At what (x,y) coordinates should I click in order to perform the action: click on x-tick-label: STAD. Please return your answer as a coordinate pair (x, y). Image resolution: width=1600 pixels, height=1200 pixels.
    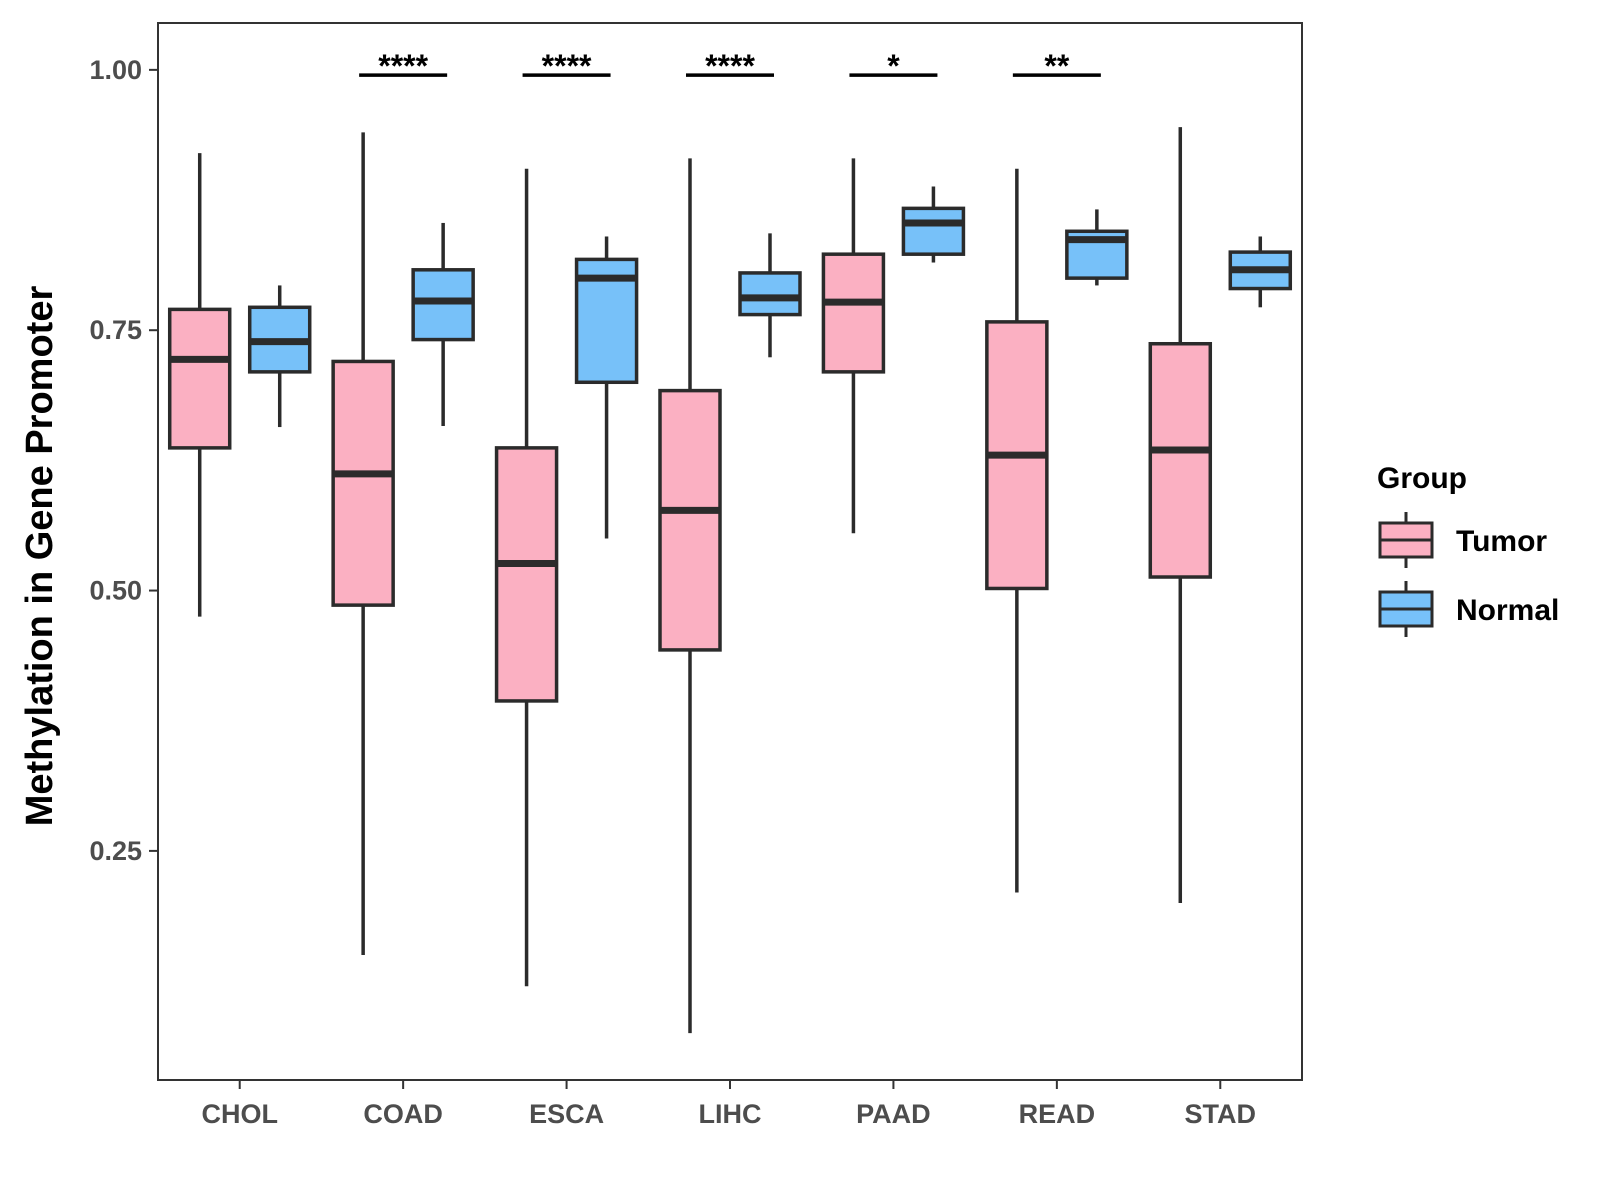
    Looking at the image, I should click on (1221, 1114).